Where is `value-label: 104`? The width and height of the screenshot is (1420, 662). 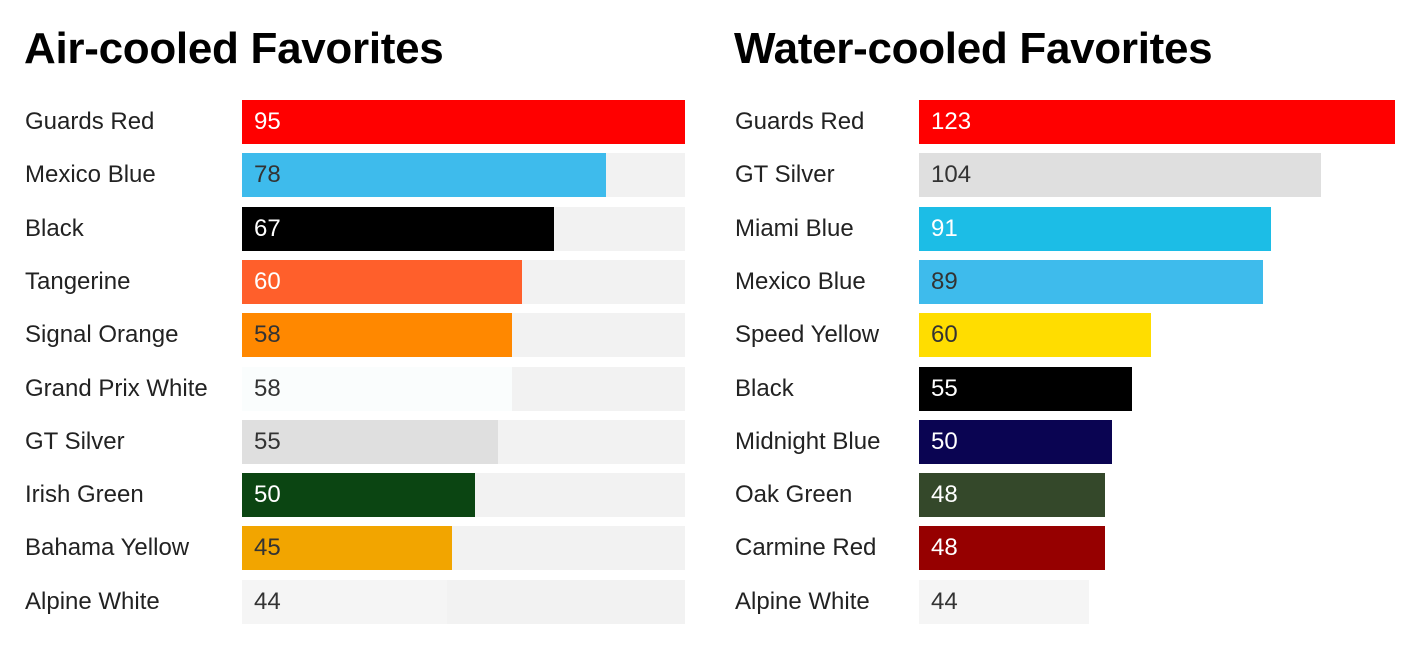 value-label: 104 is located at coordinates (951, 175).